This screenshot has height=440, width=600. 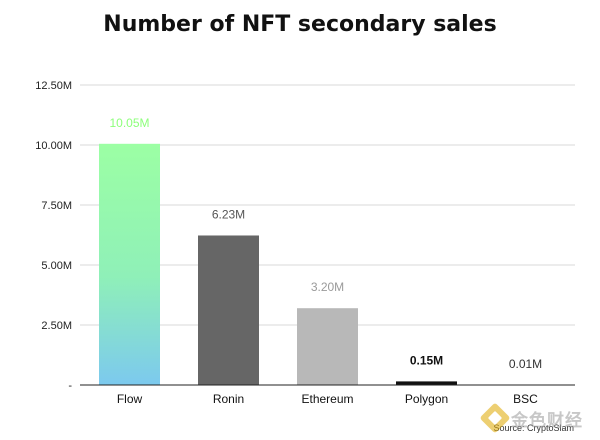 What do you see at coordinates (130, 399) in the screenshot?
I see `x-tick-label: Flow` at bounding box center [130, 399].